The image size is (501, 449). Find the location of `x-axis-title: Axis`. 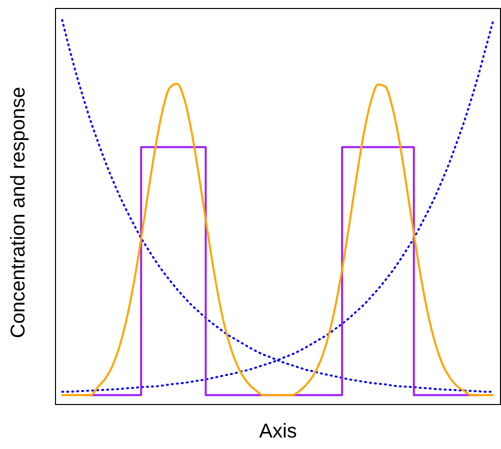

x-axis-title: Axis is located at coordinates (278, 431).